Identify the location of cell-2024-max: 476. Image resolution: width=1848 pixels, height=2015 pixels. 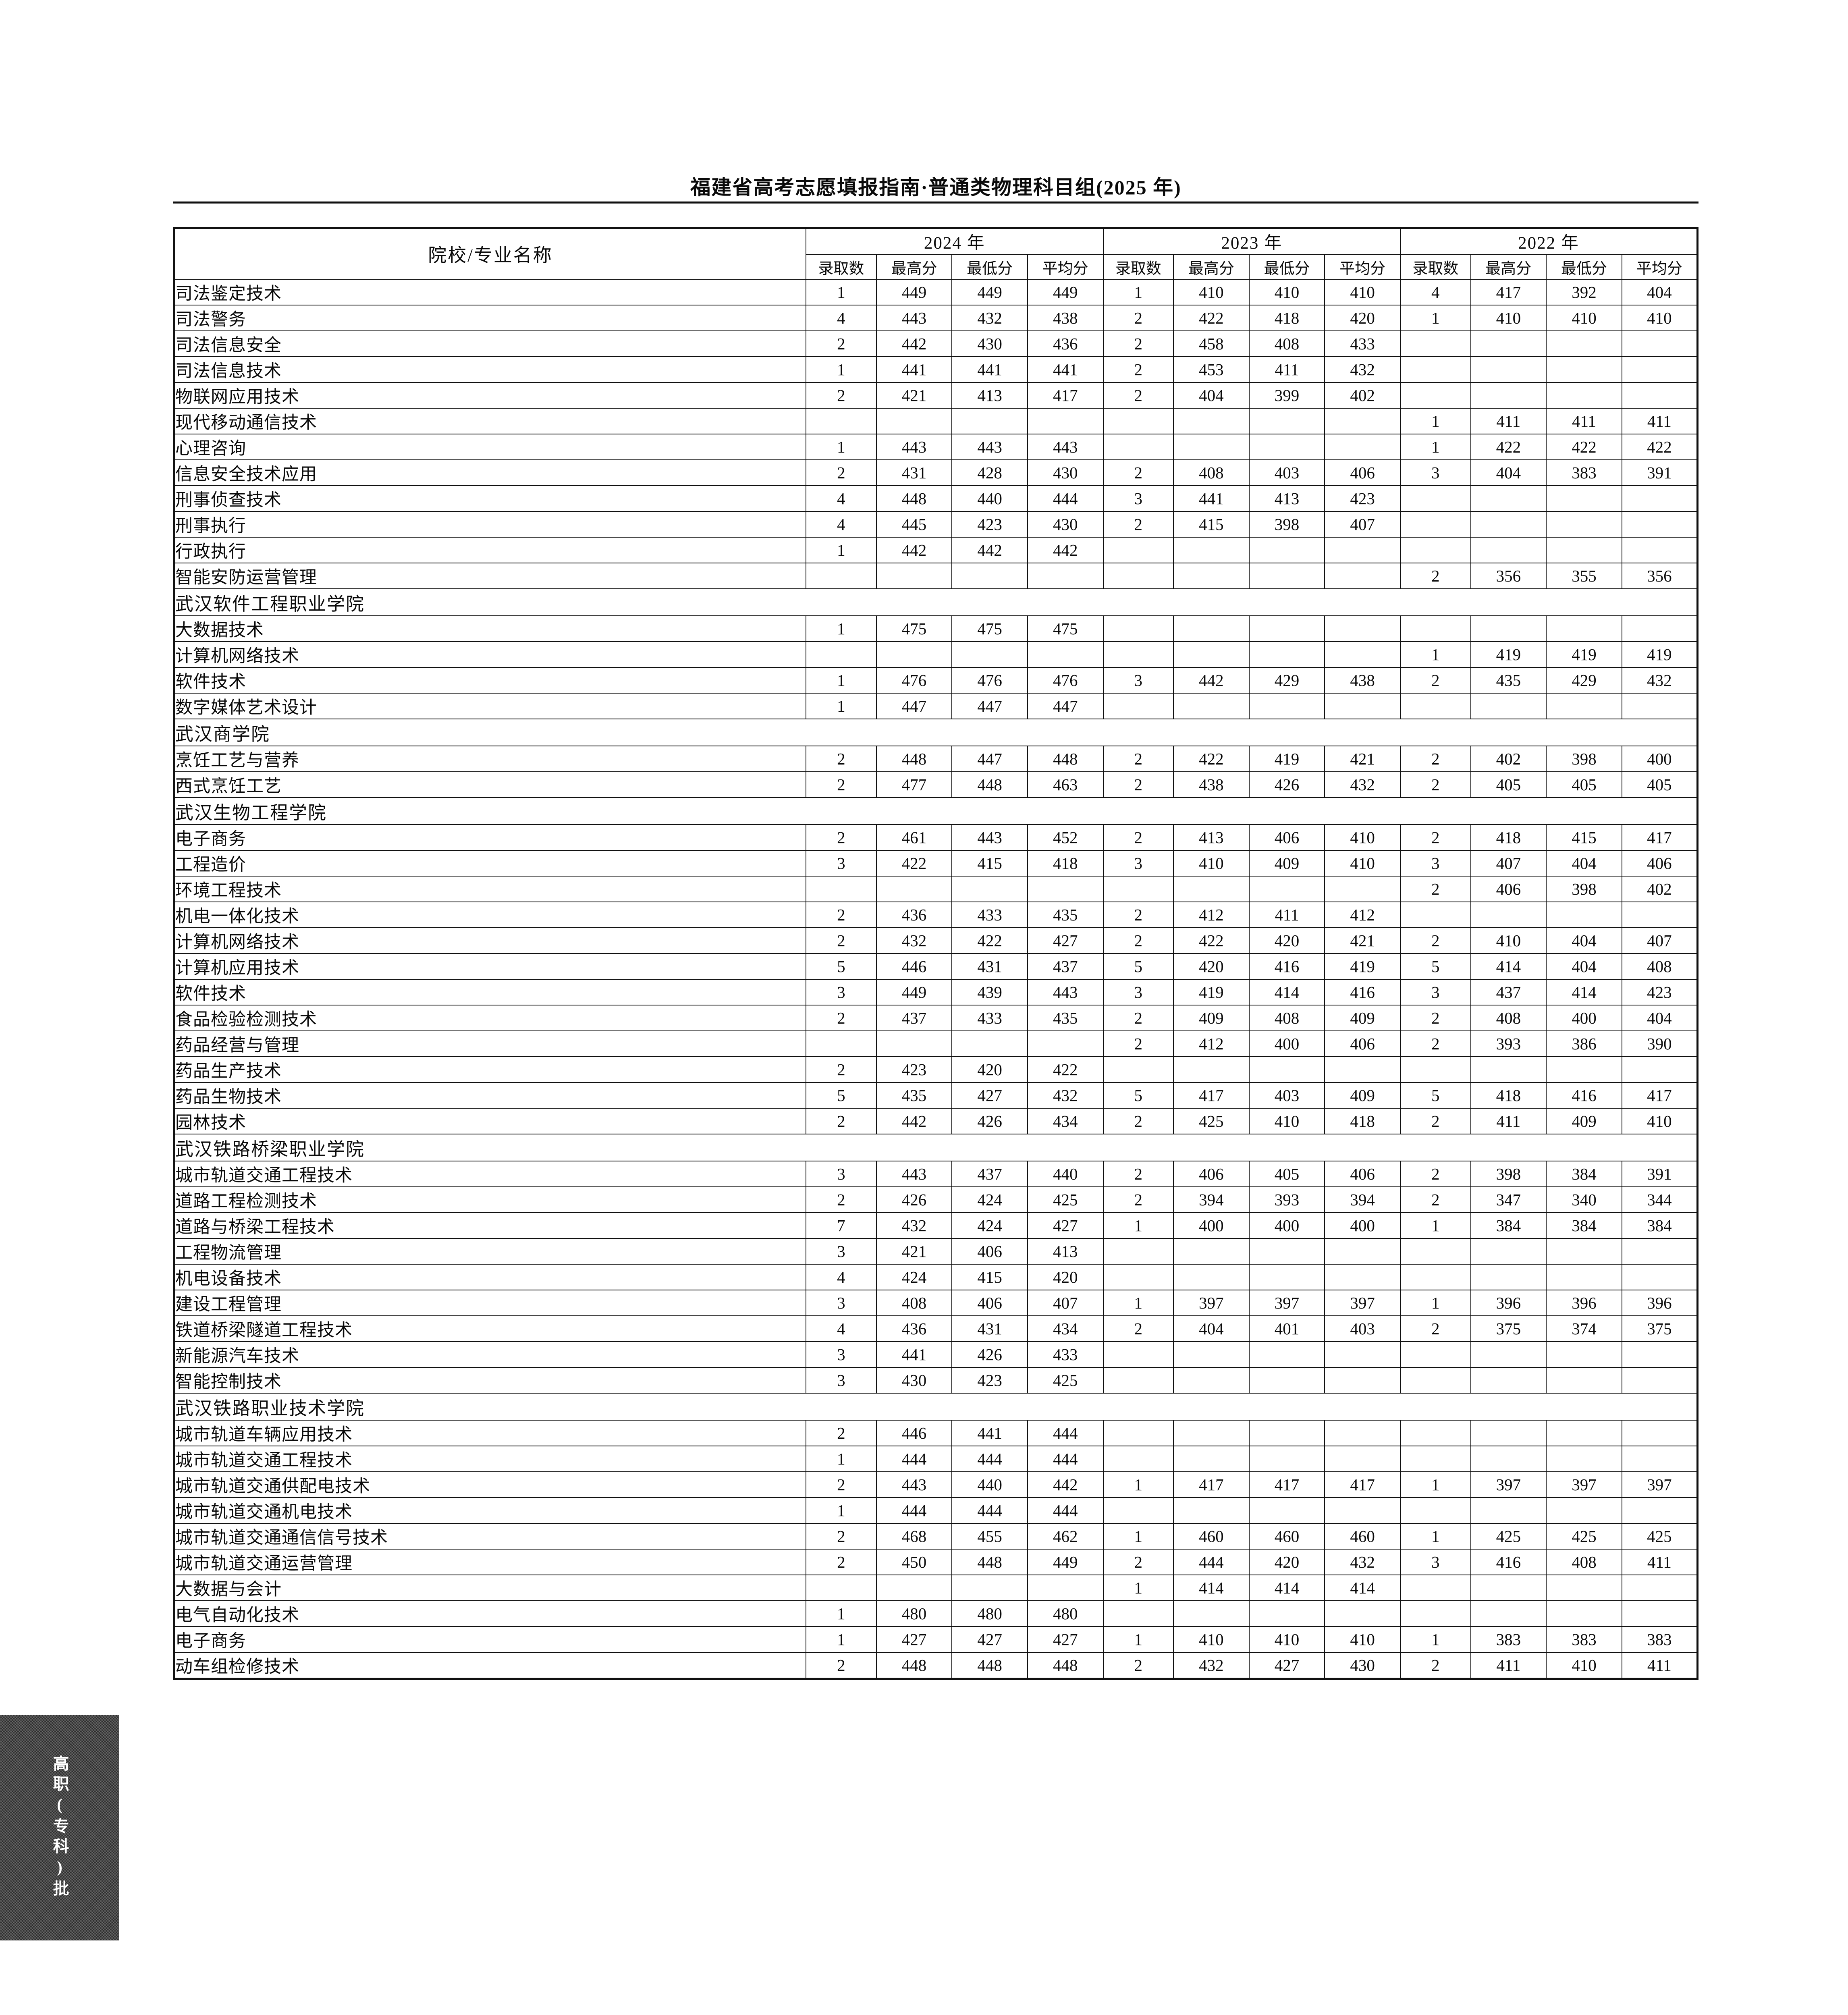
(914, 680).